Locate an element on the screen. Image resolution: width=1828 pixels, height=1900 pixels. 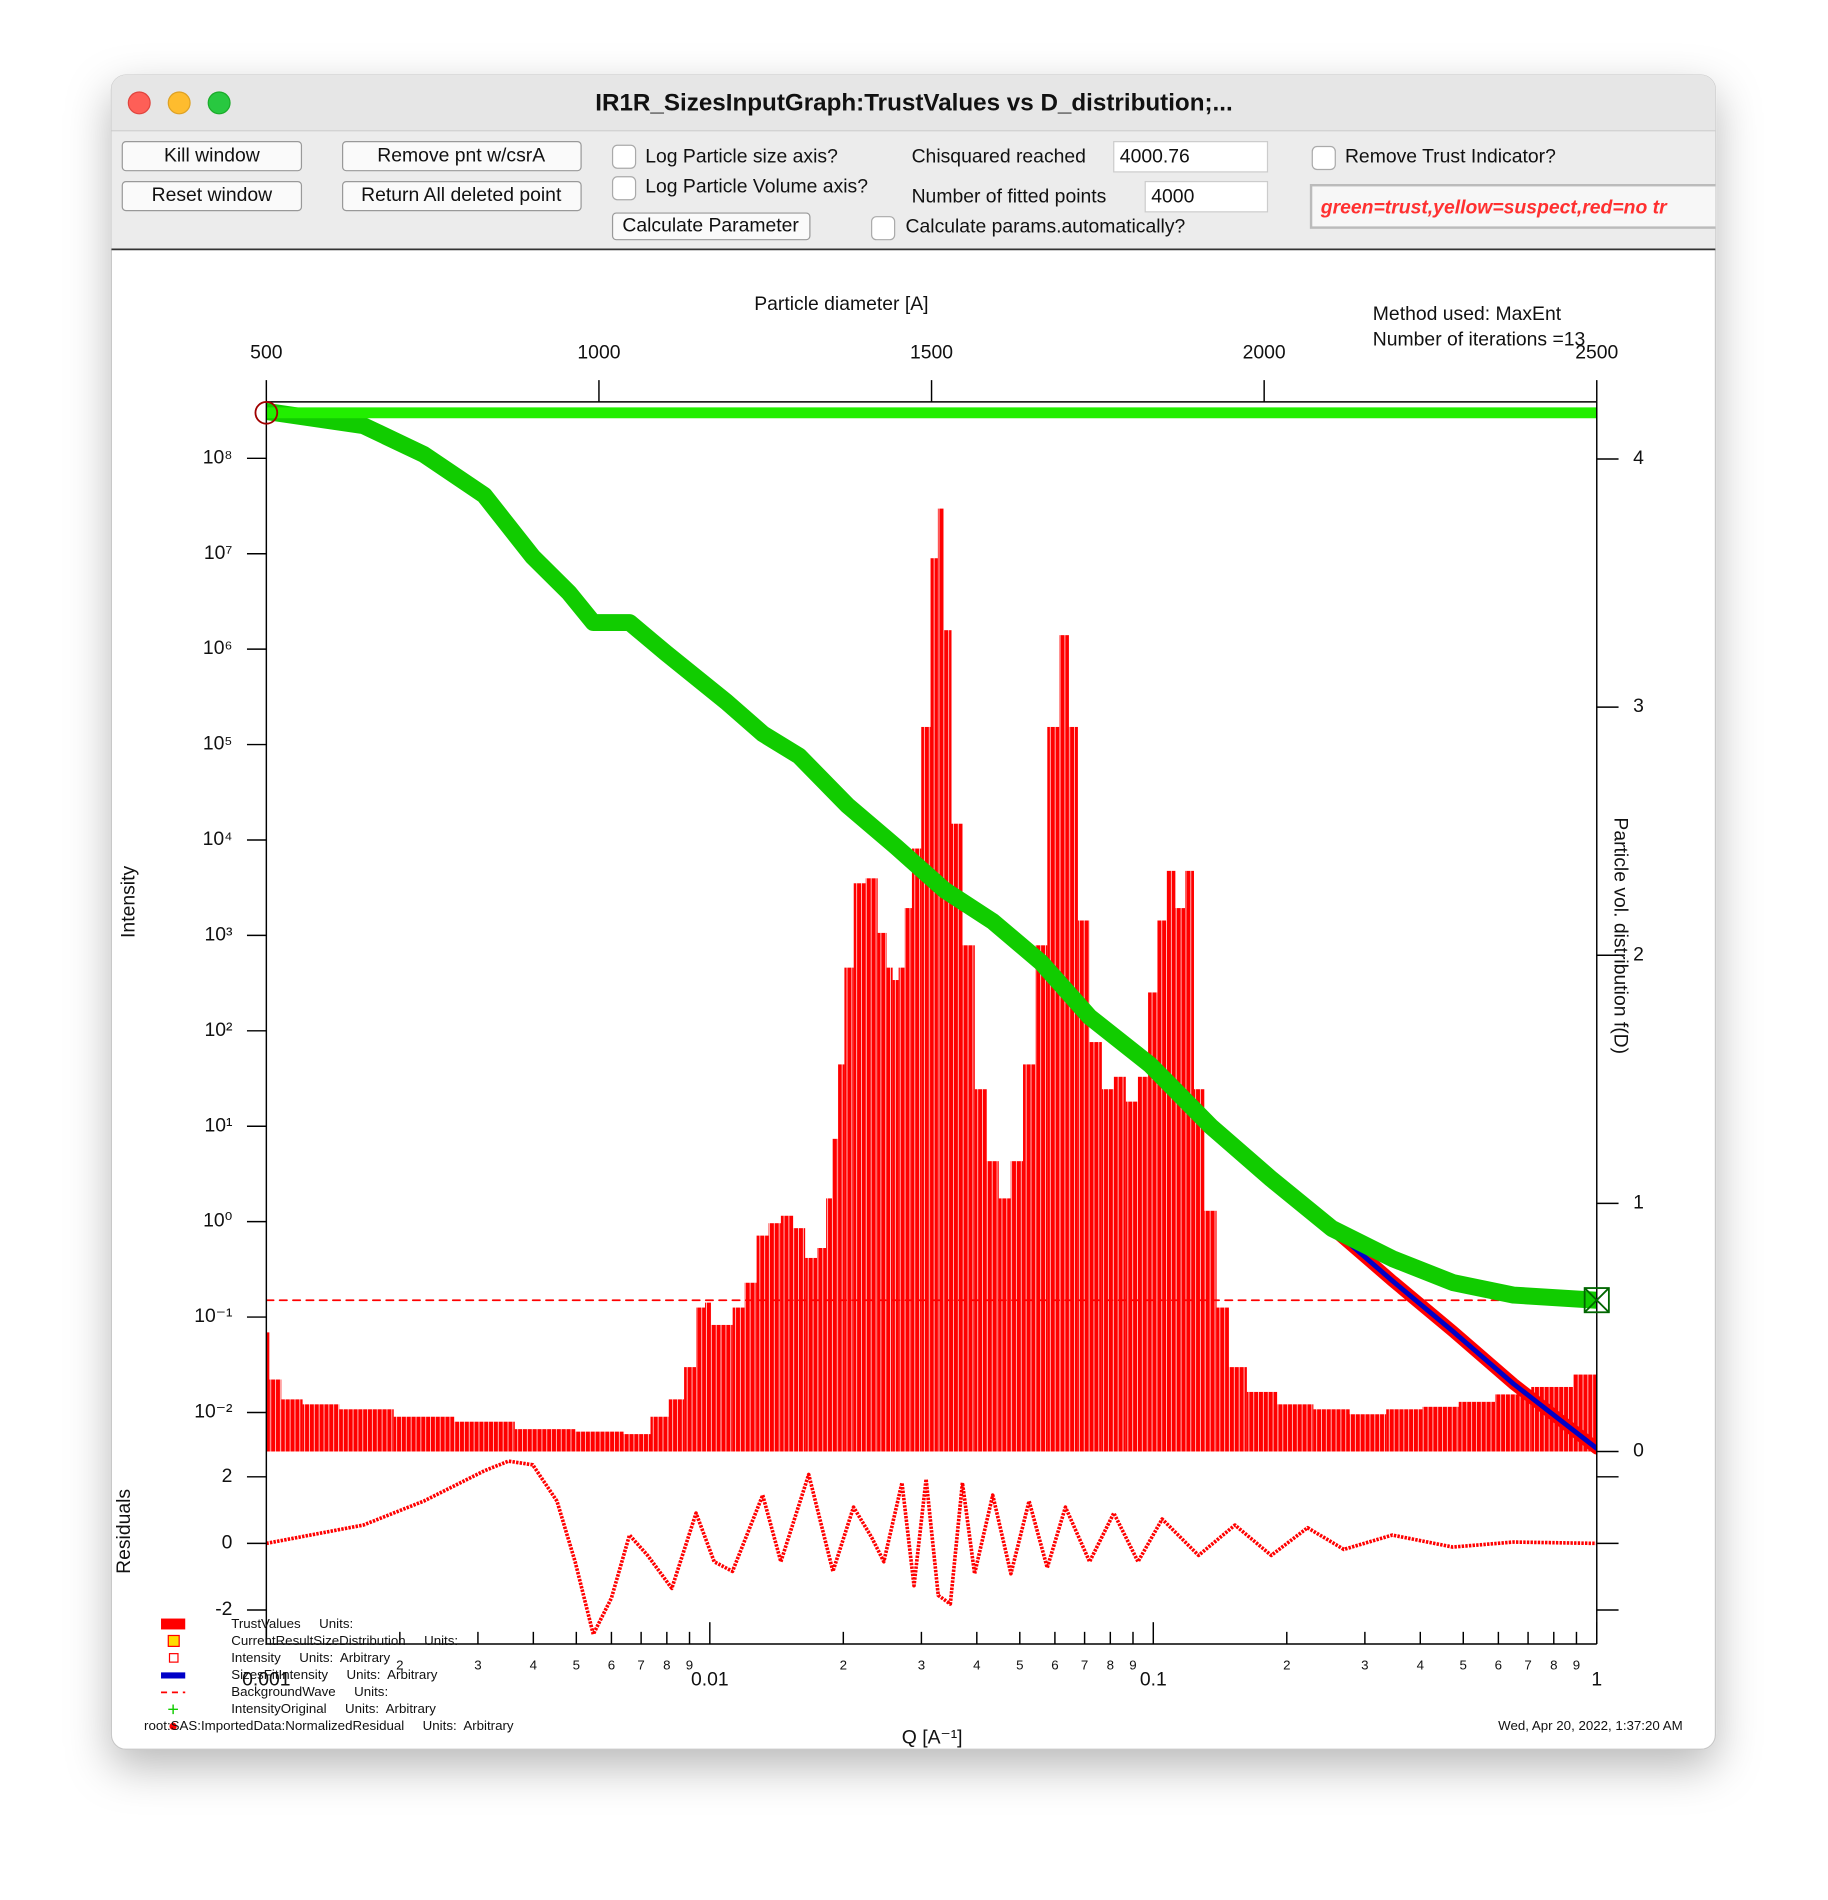
checkbox-label: Log Particle Volume axis? is located at coordinates (756, 187).